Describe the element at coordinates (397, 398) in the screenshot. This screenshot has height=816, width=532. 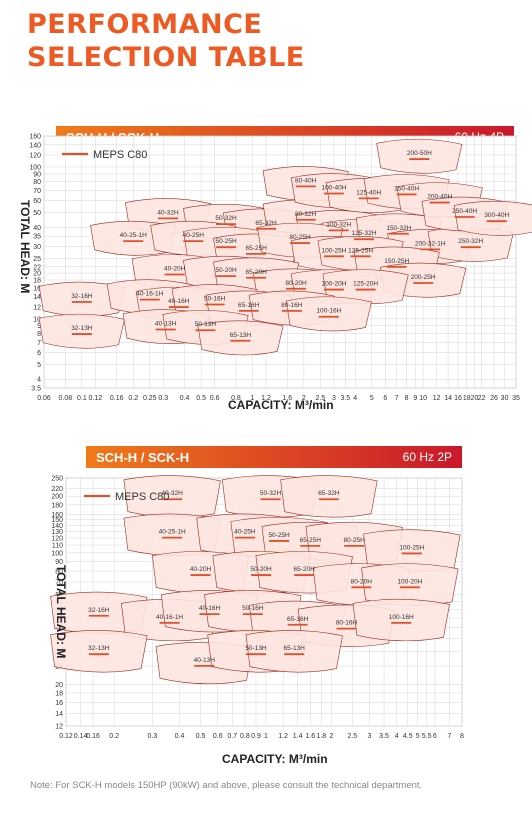
I see `x-tick-label: 7` at that location.